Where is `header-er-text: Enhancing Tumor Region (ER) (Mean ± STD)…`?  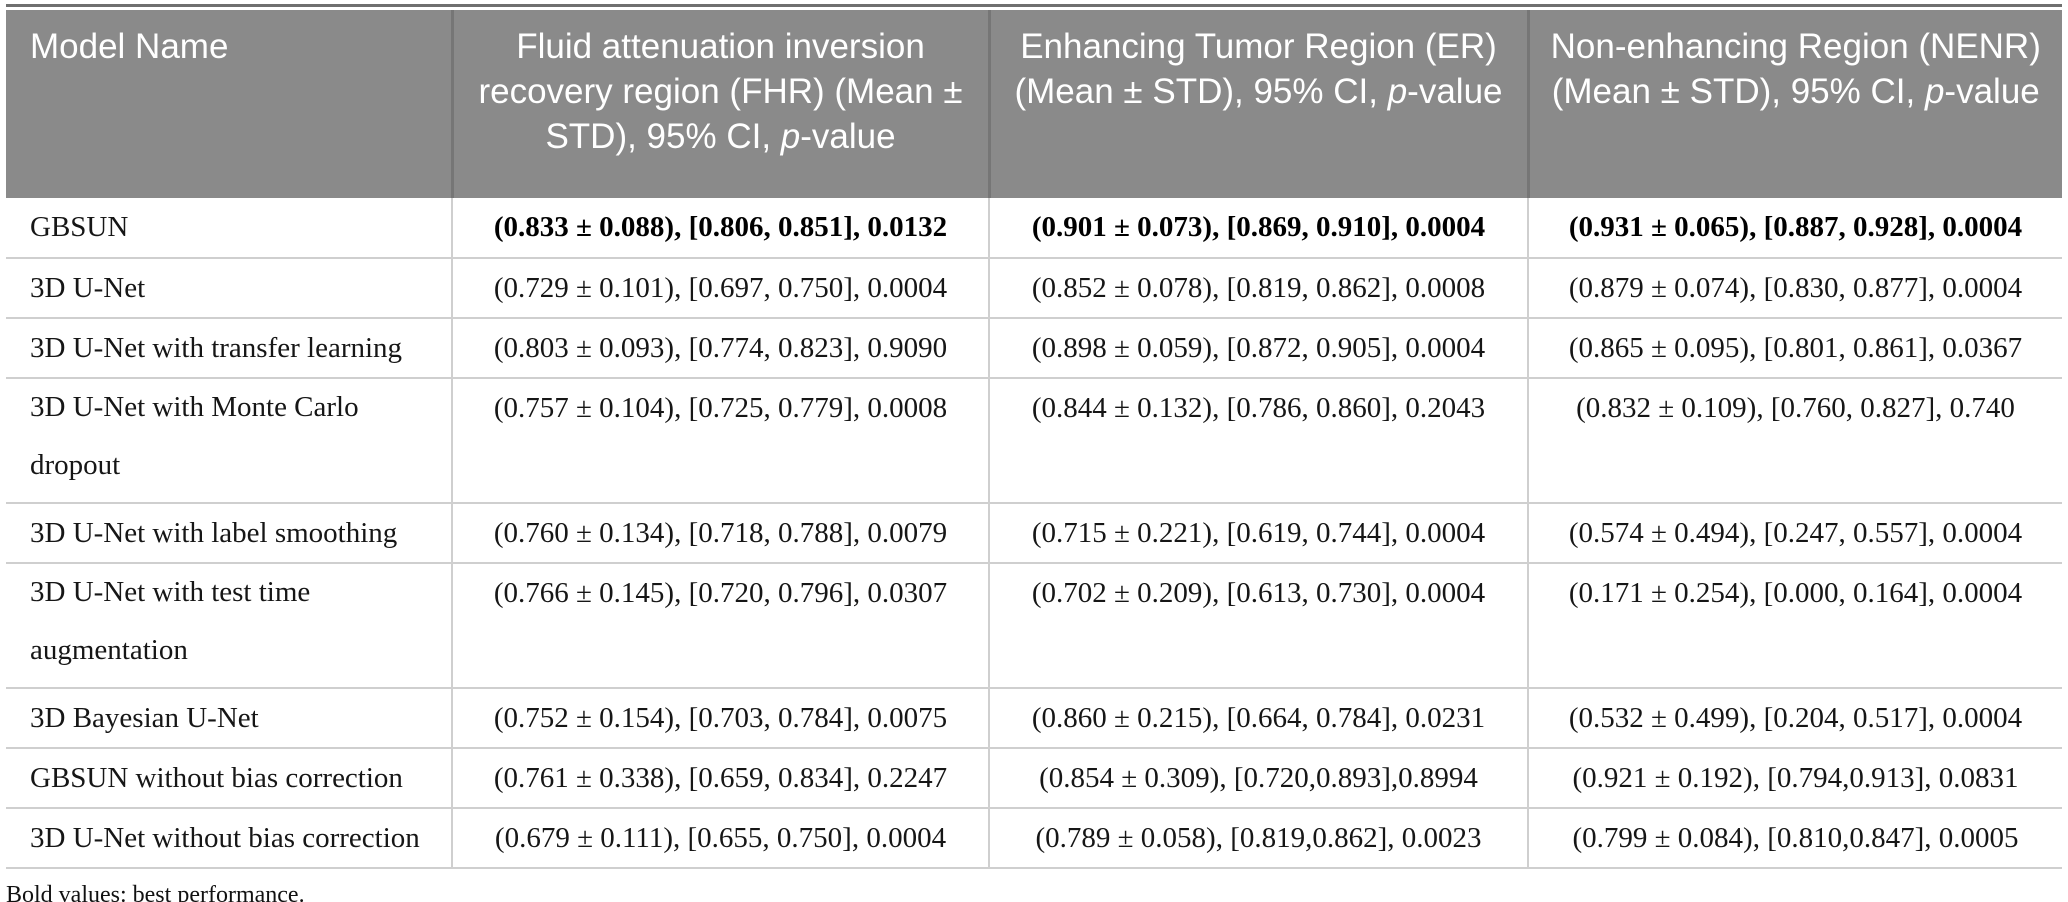 header-er-text: Enhancing Tumor Region (ER) (Mean ± STD)… is located at coordinates (1255, 69).